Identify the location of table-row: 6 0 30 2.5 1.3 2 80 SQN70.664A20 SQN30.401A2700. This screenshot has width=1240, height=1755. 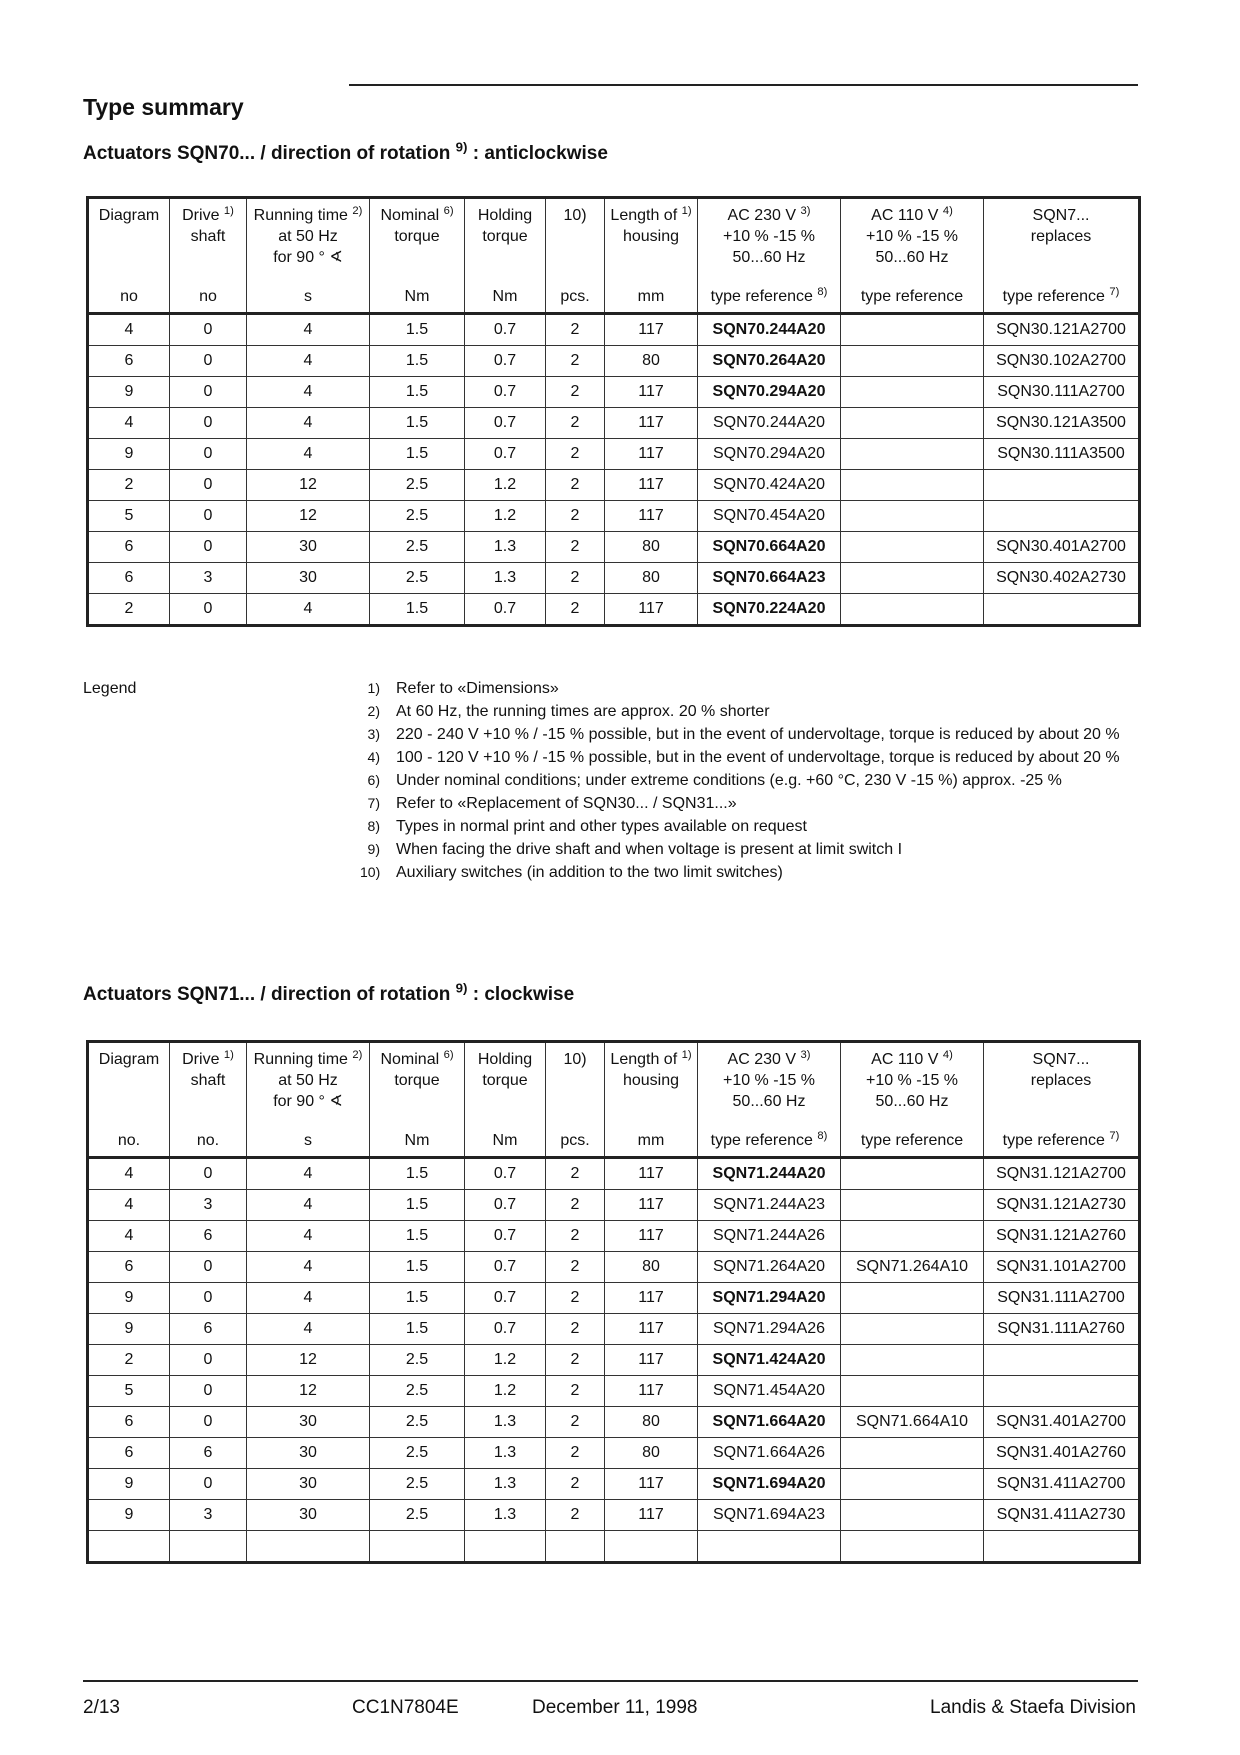
(613, 547).